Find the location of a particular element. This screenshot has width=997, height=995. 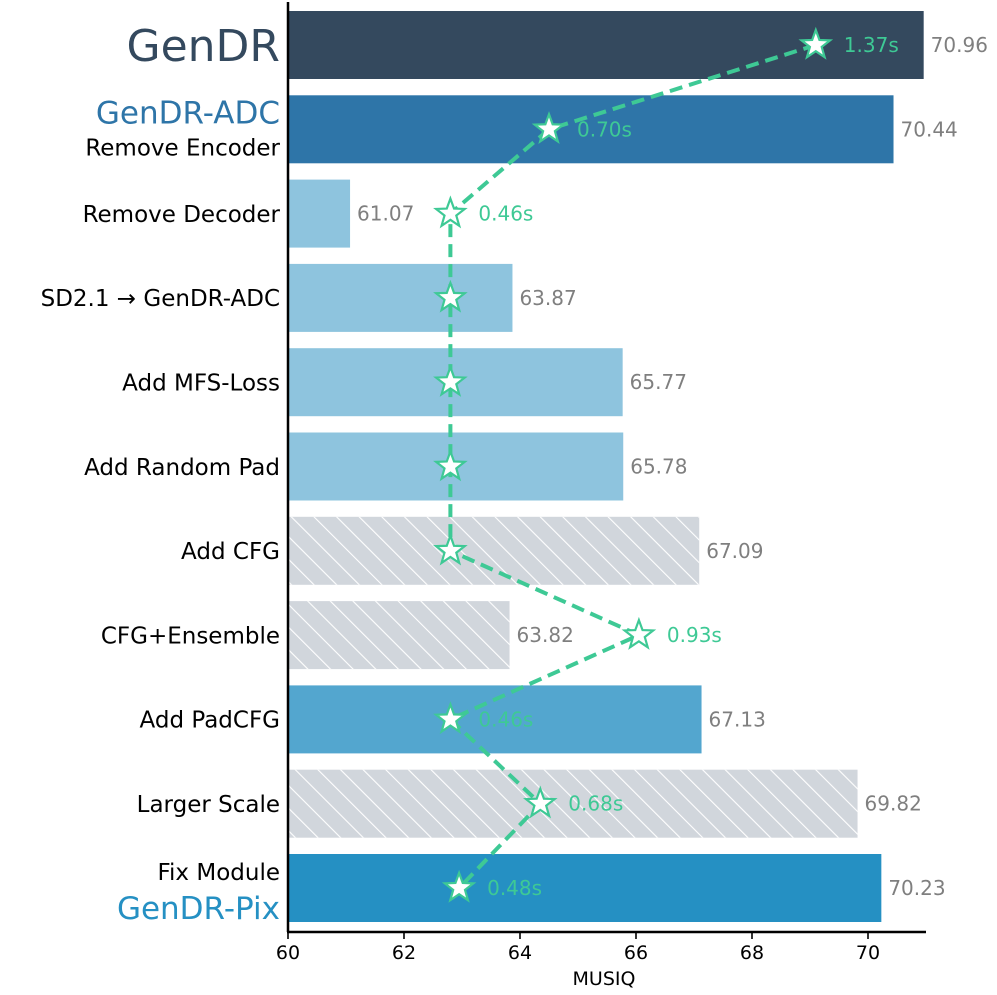

bar-value-label: 67.13 is located at coordinates (737, 719).